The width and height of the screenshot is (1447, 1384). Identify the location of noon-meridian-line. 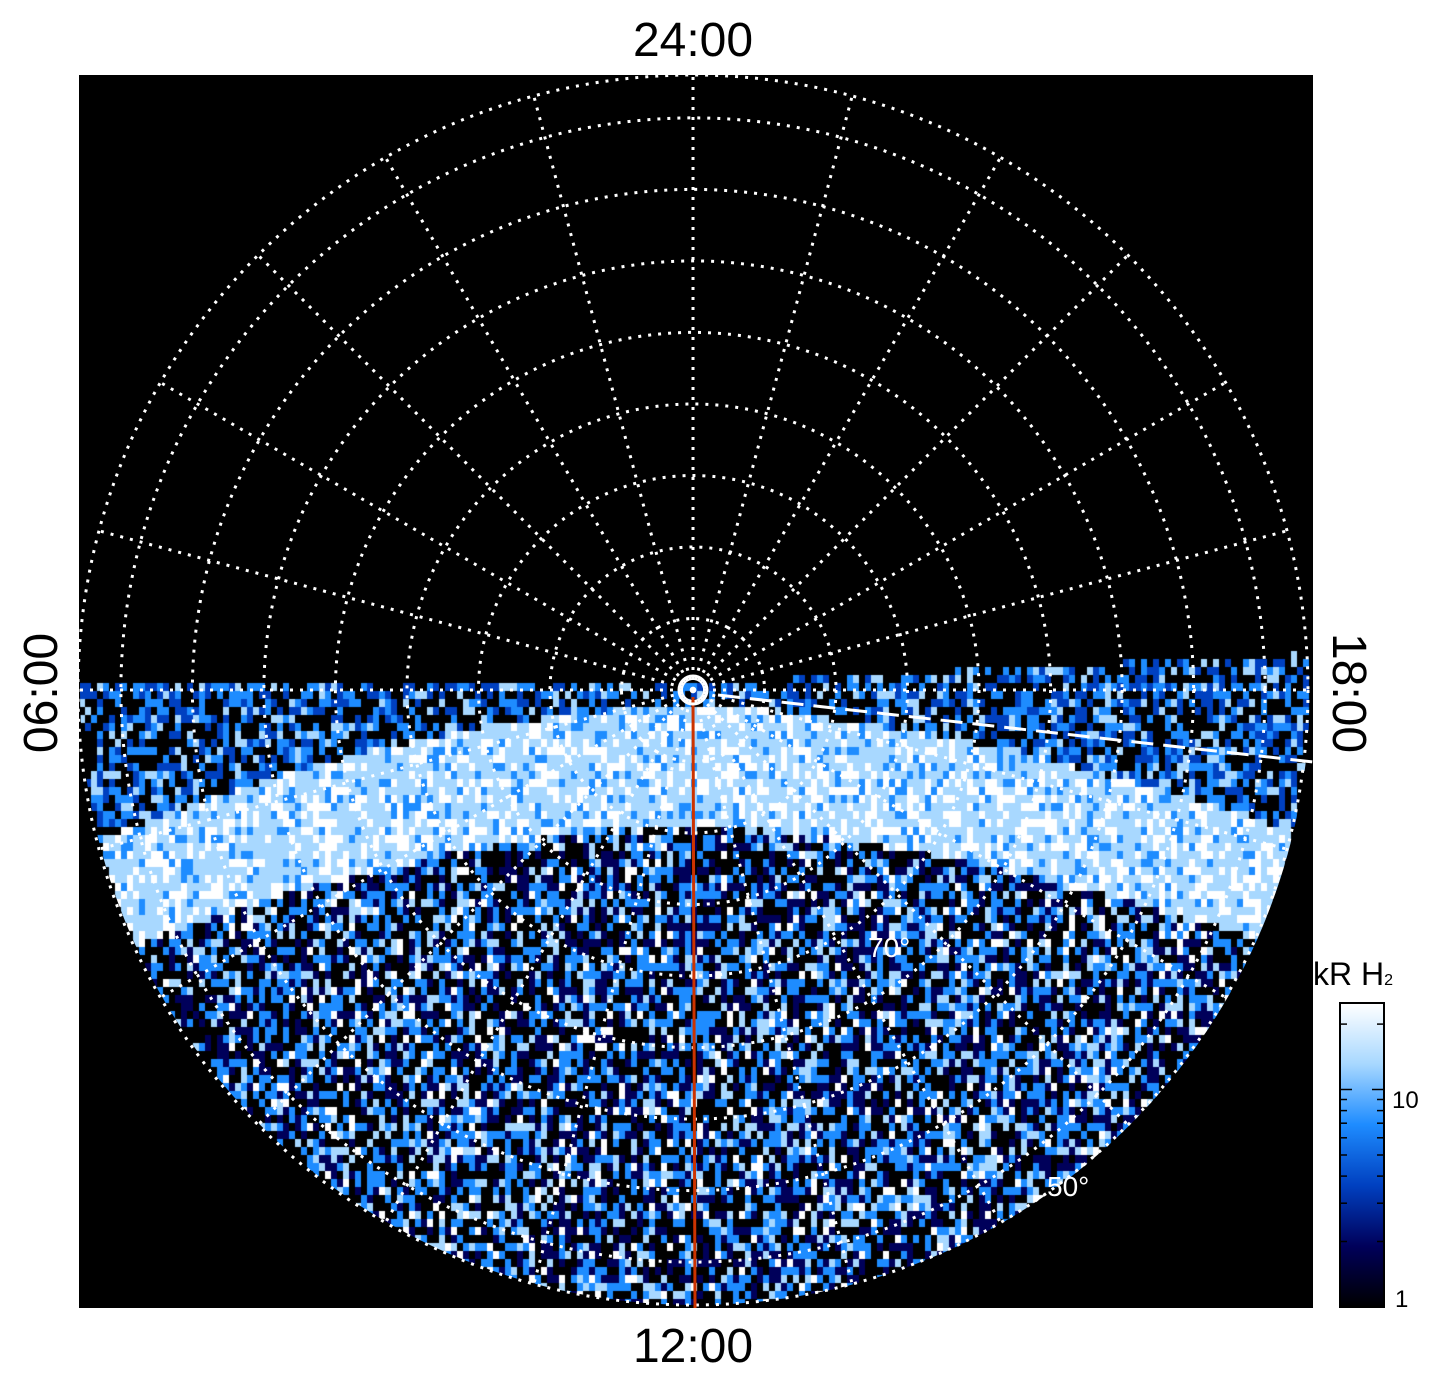
(694, 1002).